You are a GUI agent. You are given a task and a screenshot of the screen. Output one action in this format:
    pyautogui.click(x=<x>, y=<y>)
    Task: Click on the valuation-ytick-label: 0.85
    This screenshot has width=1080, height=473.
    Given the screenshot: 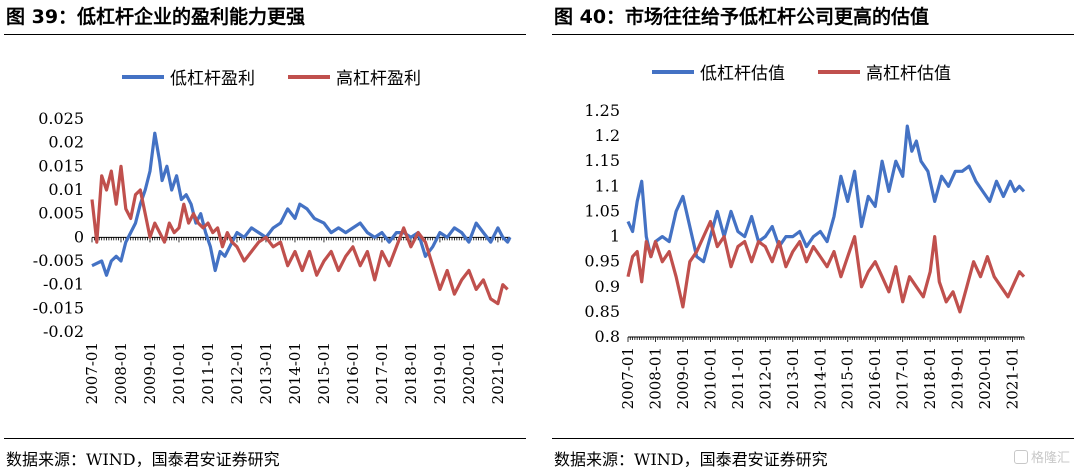 What is the action you would take?
    pyautogui.click(x=602, y=311)
    